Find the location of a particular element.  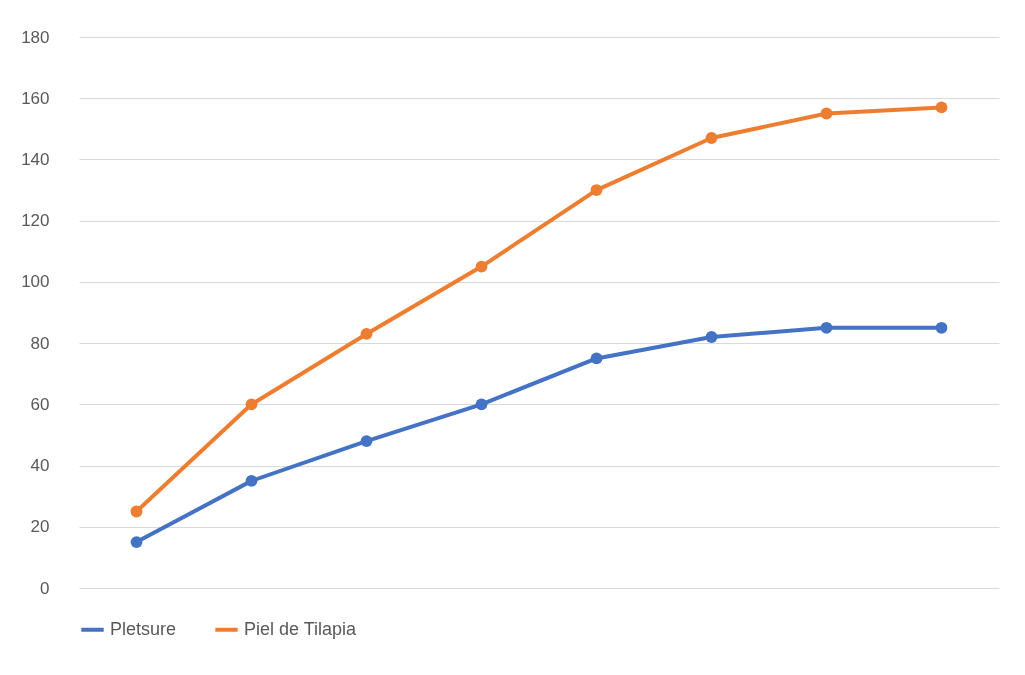

y-tick-label: 180 is located at coordinates (35, 37).